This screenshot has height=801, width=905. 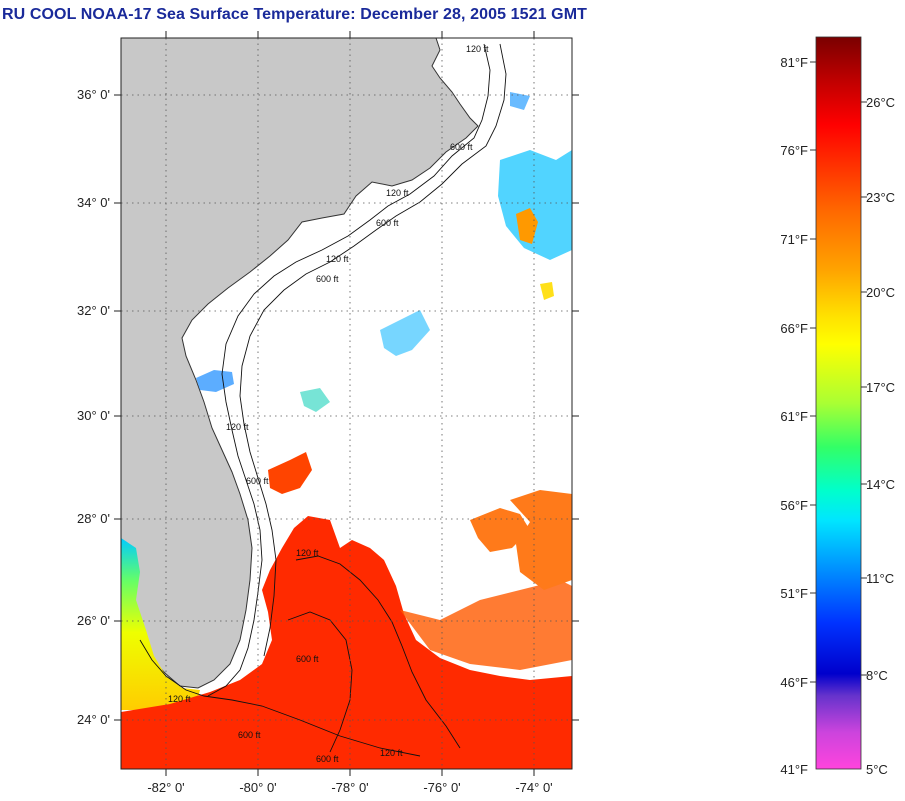 What do you see at coordinates (93, 620) in the screenshot?
I see `lat-label: 26° 0'` at bounding box center [93, 620].